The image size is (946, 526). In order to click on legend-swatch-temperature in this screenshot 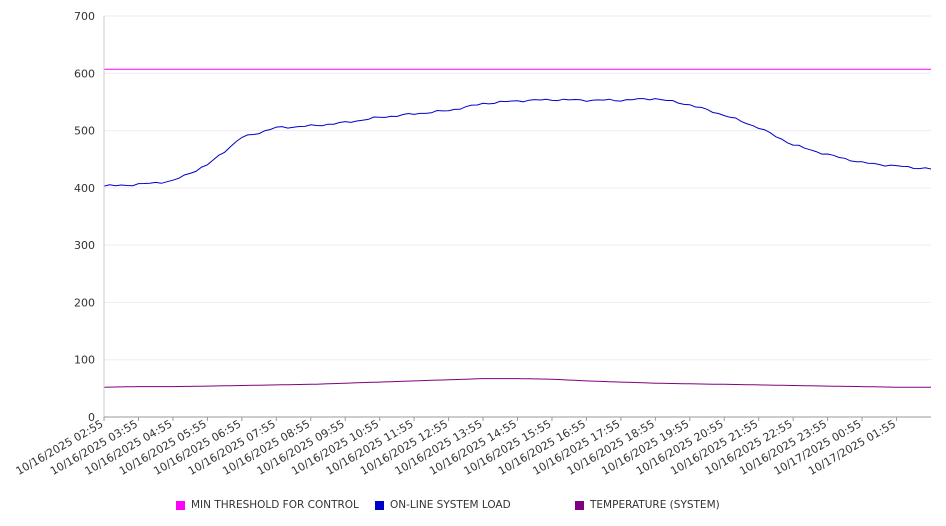, I will do `click(579, 505)`.